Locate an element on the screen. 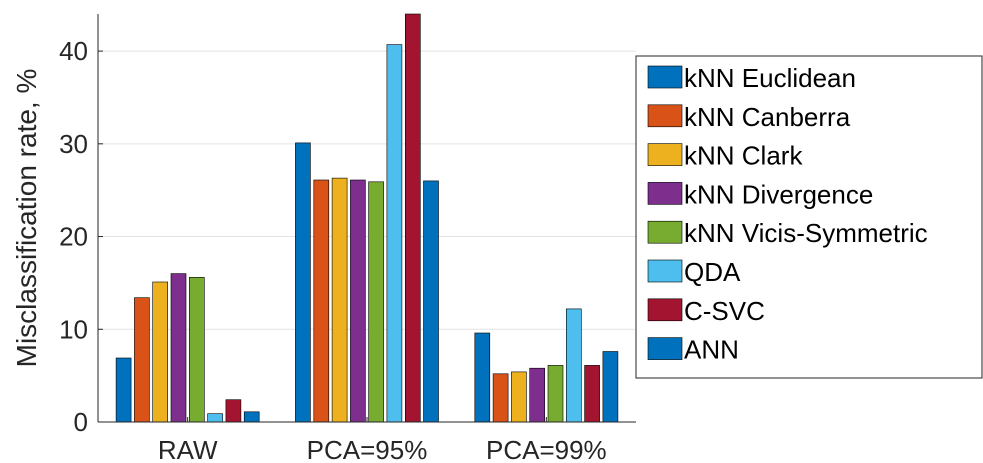 The image size is (983, 463). x-tick-label: PCA=95% is located at coordinates (367, 449).